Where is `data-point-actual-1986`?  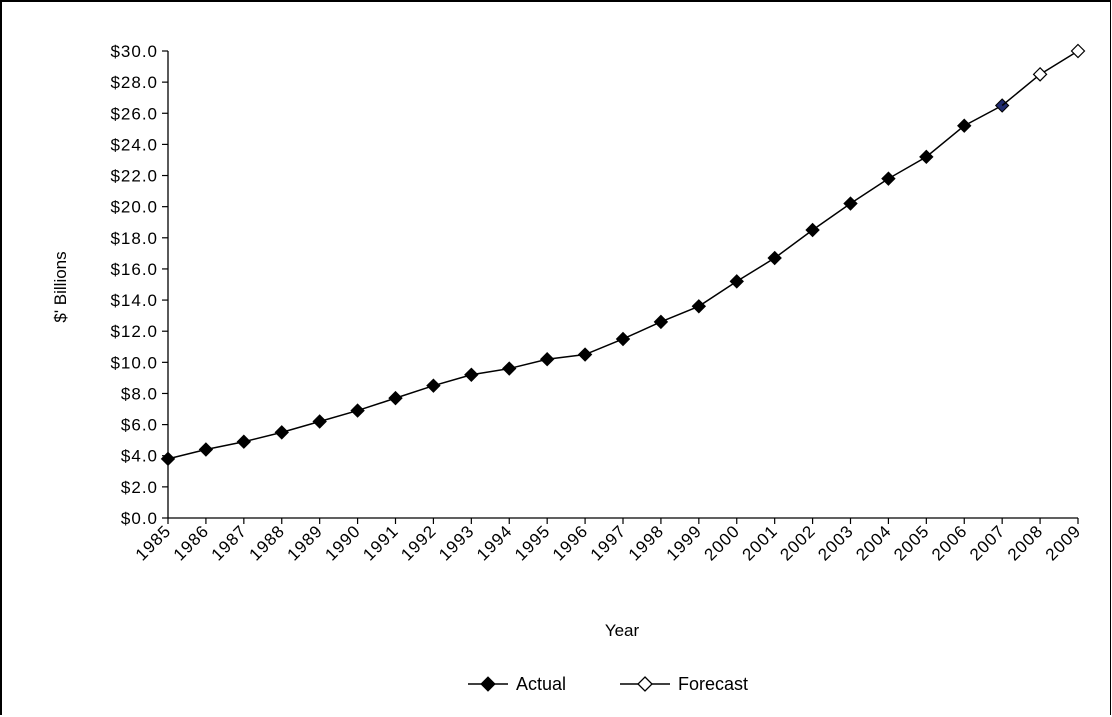
data-point-actual-1986 is located at coordinates (206, 449).